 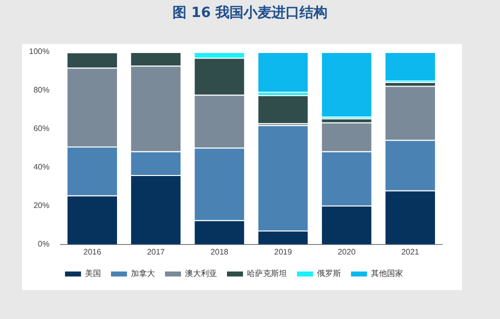 I want to click on y-tick-label: 40%, so click(x=41, y=167).